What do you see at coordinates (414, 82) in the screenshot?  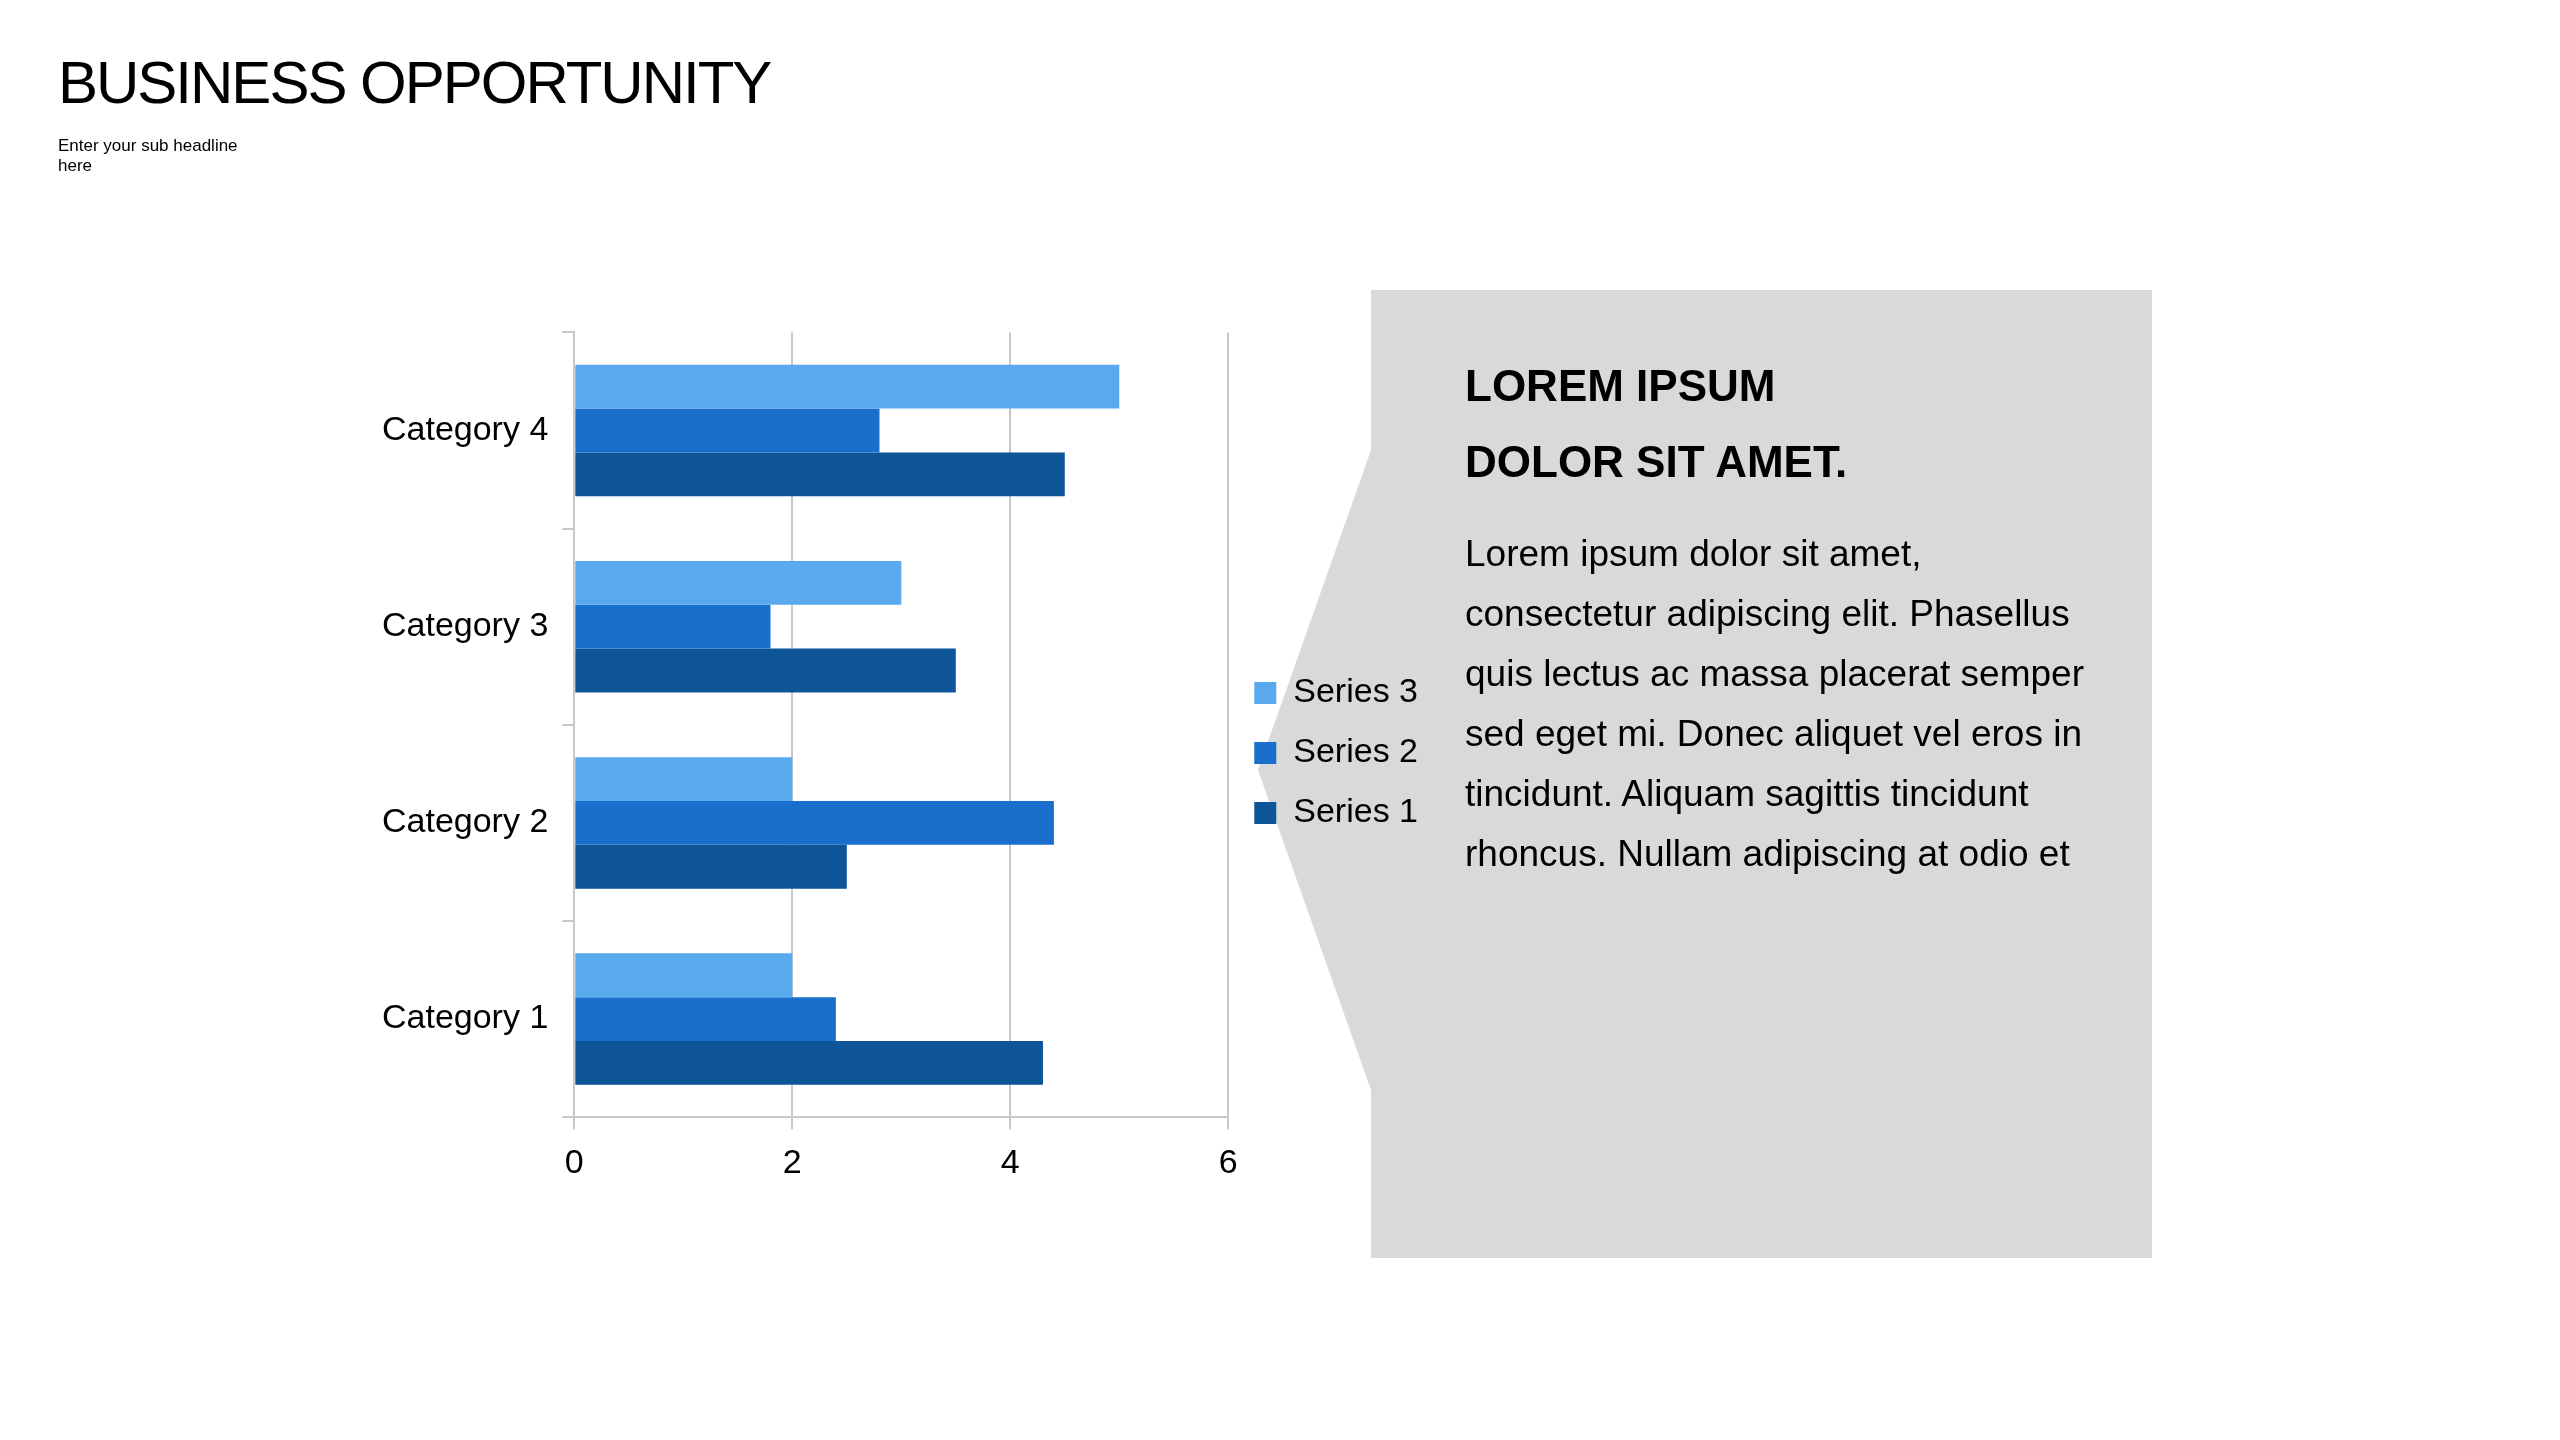 I see `chart-title: BUSINESS OPPORTUNITY` at bounding box center [414, 82].